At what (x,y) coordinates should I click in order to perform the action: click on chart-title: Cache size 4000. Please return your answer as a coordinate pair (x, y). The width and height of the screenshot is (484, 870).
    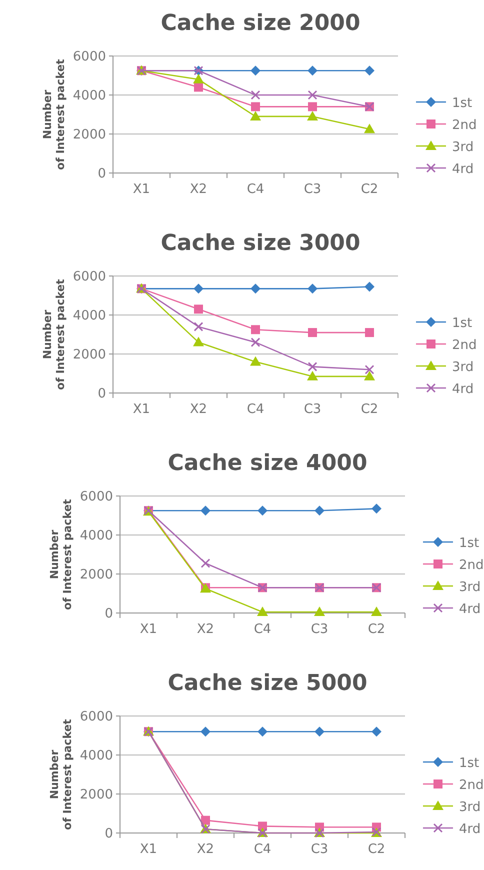
    Looking at the image, I should click on (268, 463).